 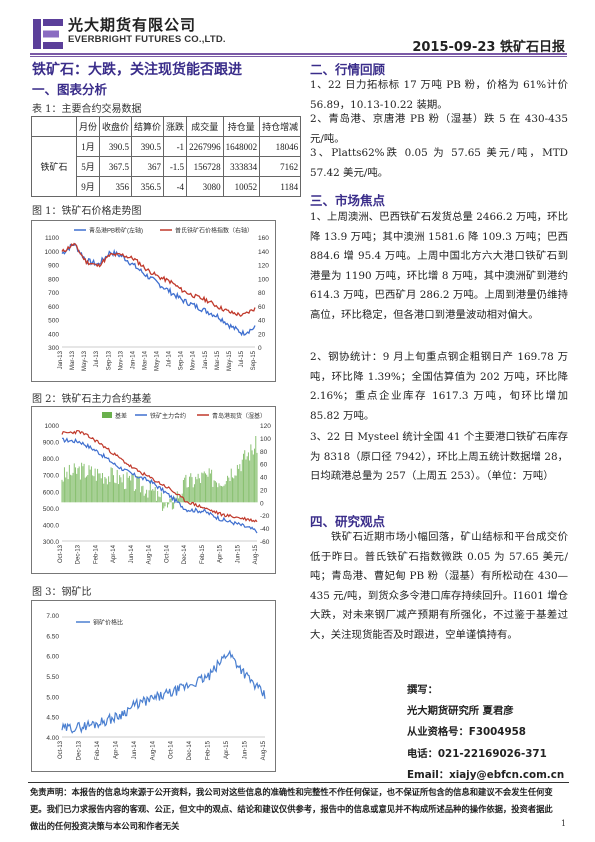 I want to click on x-tick-label: Jun-15, so click(x=246, y=749).